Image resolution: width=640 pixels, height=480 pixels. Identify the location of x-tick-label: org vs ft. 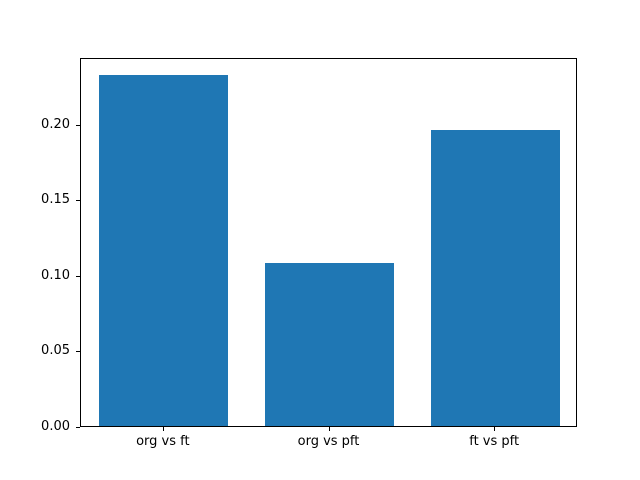
(163, 441).